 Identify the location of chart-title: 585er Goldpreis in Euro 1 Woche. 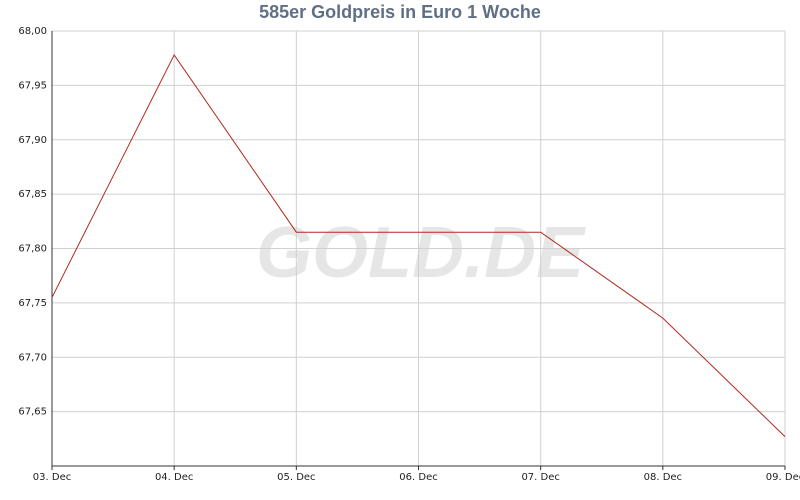
(400, 12).